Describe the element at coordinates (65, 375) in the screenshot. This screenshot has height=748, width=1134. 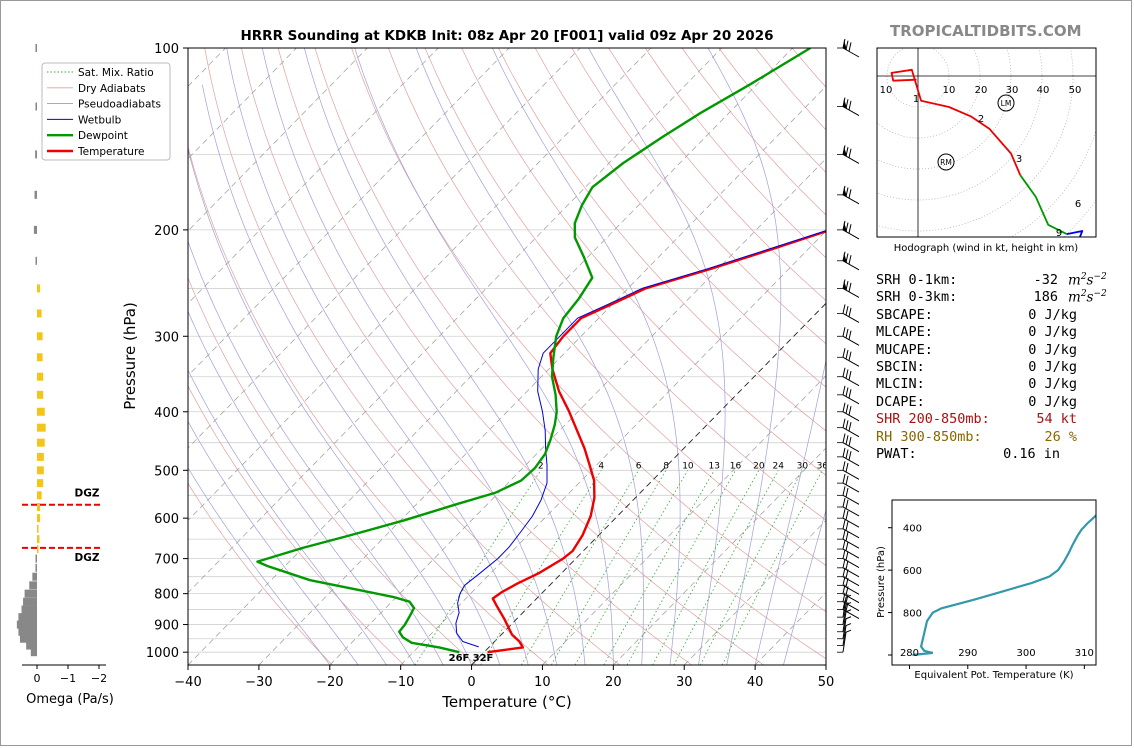
I see `omega-panel: DGZ DGZ 0 −1 −2 Omega (Pa/s)` at that location.